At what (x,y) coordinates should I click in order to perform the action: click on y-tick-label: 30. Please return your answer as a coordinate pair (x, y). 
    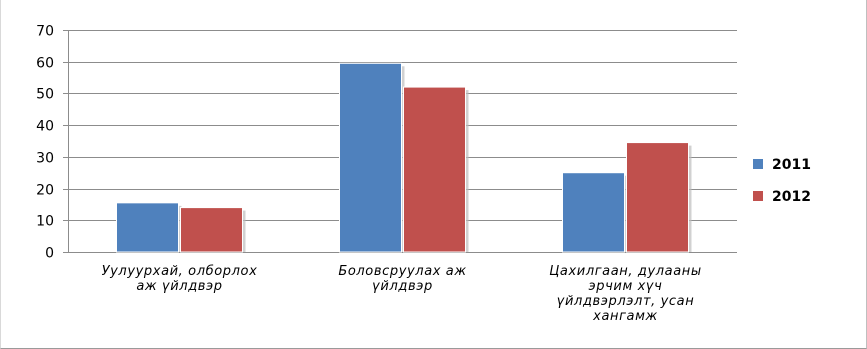
    Looking at the image, I should click on (45, 159).